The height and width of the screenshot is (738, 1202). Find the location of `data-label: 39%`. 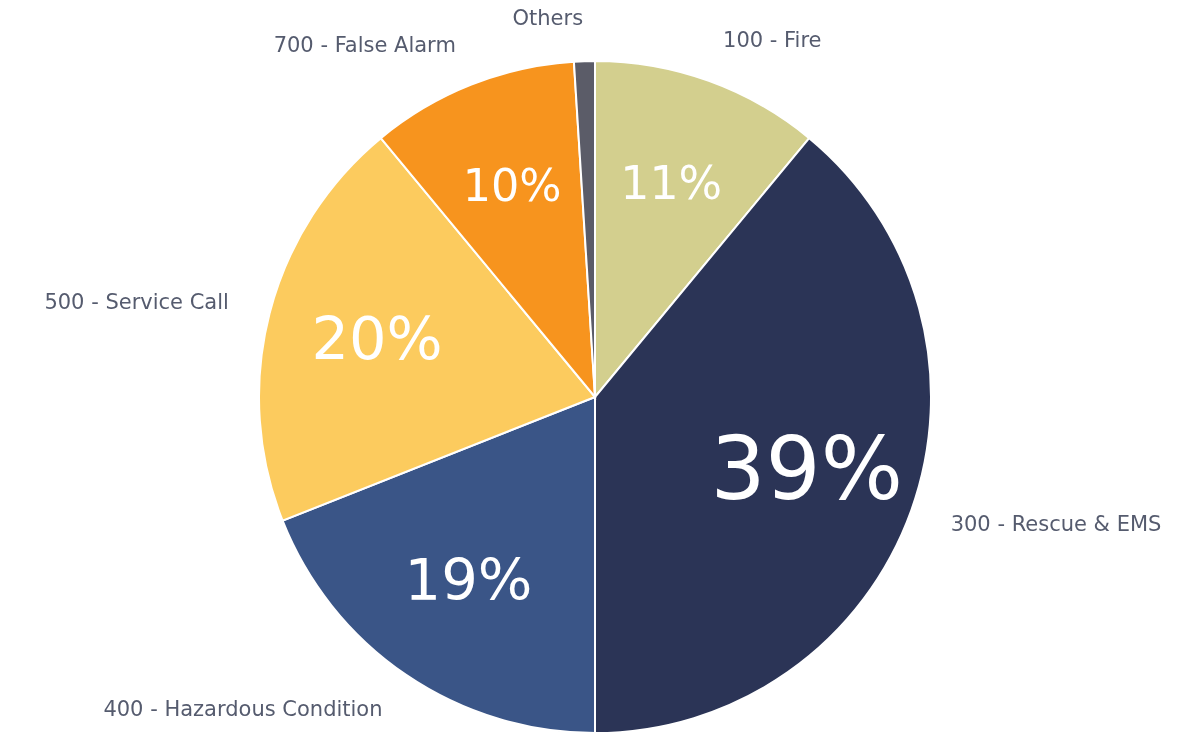

data-label: 39% is located at coordinates (806, 469).